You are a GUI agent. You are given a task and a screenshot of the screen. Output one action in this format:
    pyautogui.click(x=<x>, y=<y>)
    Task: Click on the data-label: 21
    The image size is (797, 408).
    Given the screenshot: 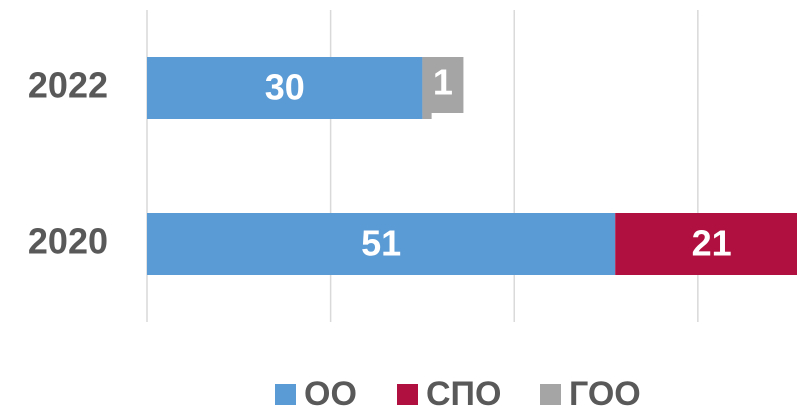 What is the action you would take?
    pyautogui.click(x=712, y=243)
    